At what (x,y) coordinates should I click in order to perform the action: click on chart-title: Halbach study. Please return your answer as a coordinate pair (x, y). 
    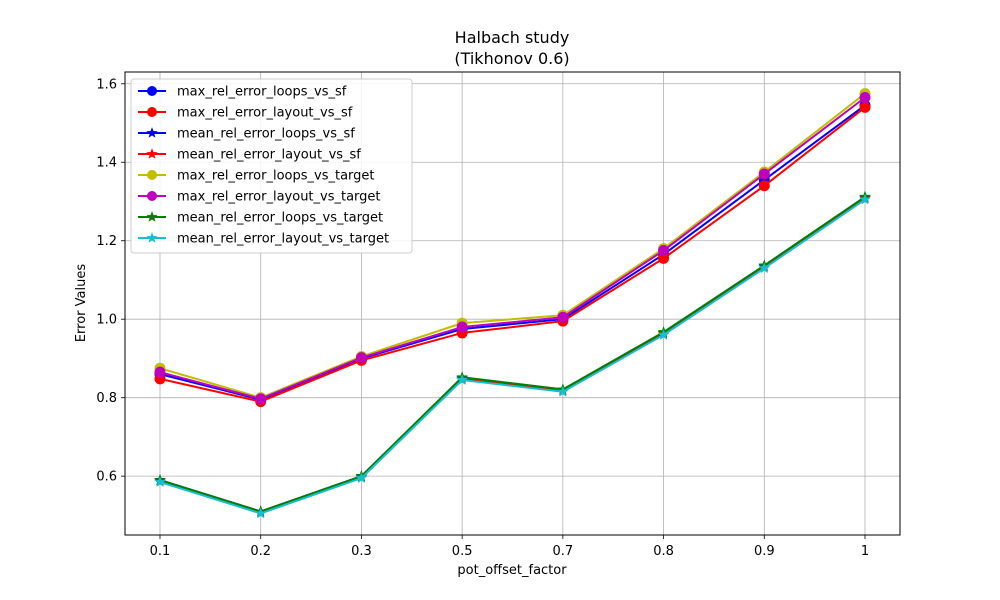
    Looking at the image, I should click on (512, 37).